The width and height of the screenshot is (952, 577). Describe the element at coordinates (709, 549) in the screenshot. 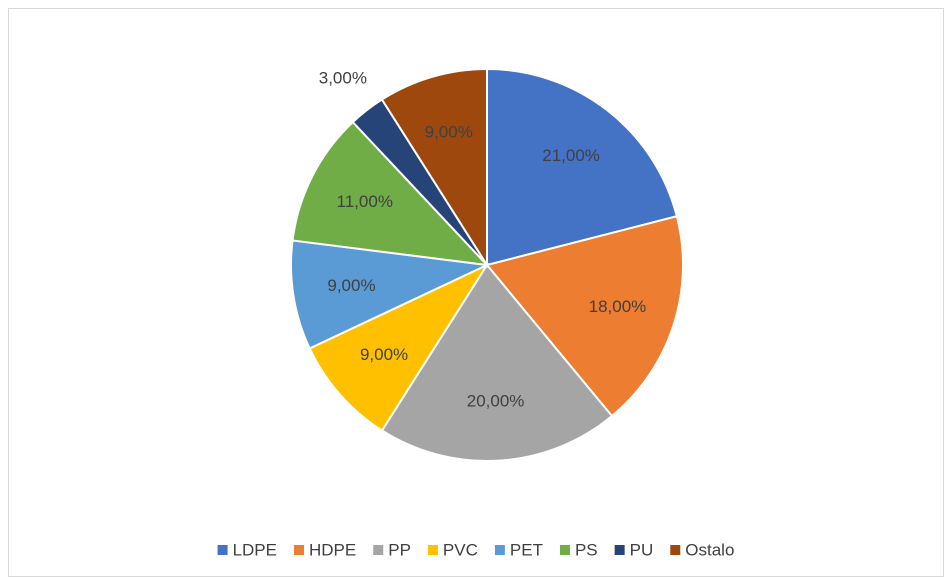

I see `legend-label: Ostalo` at that location.